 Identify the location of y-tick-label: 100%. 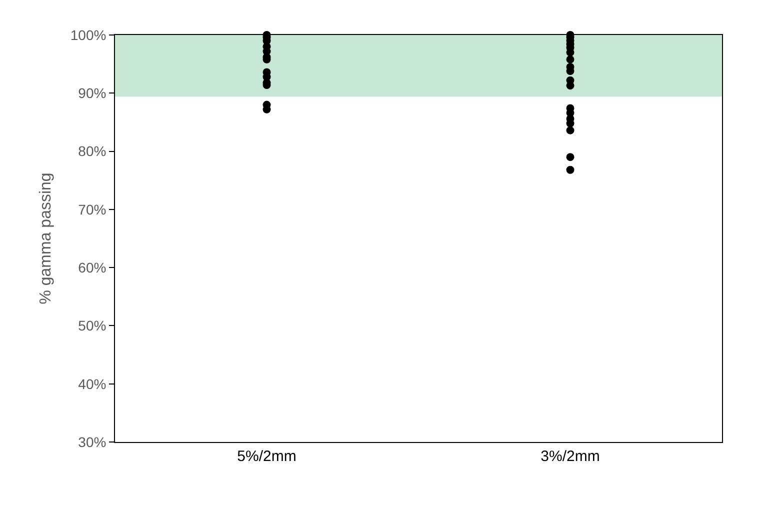
(88, 34).